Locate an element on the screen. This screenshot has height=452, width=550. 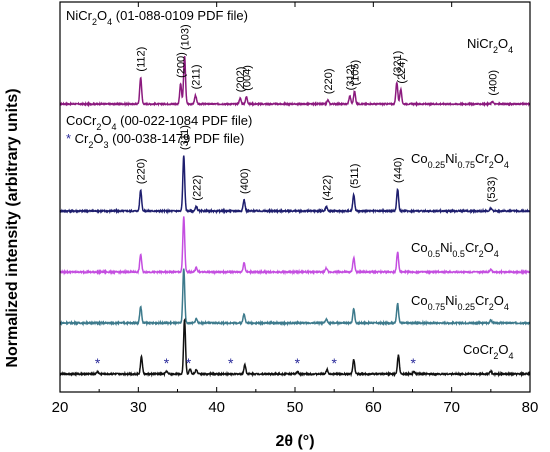
hkl-label: (222) is located at coordinates (197, 188).